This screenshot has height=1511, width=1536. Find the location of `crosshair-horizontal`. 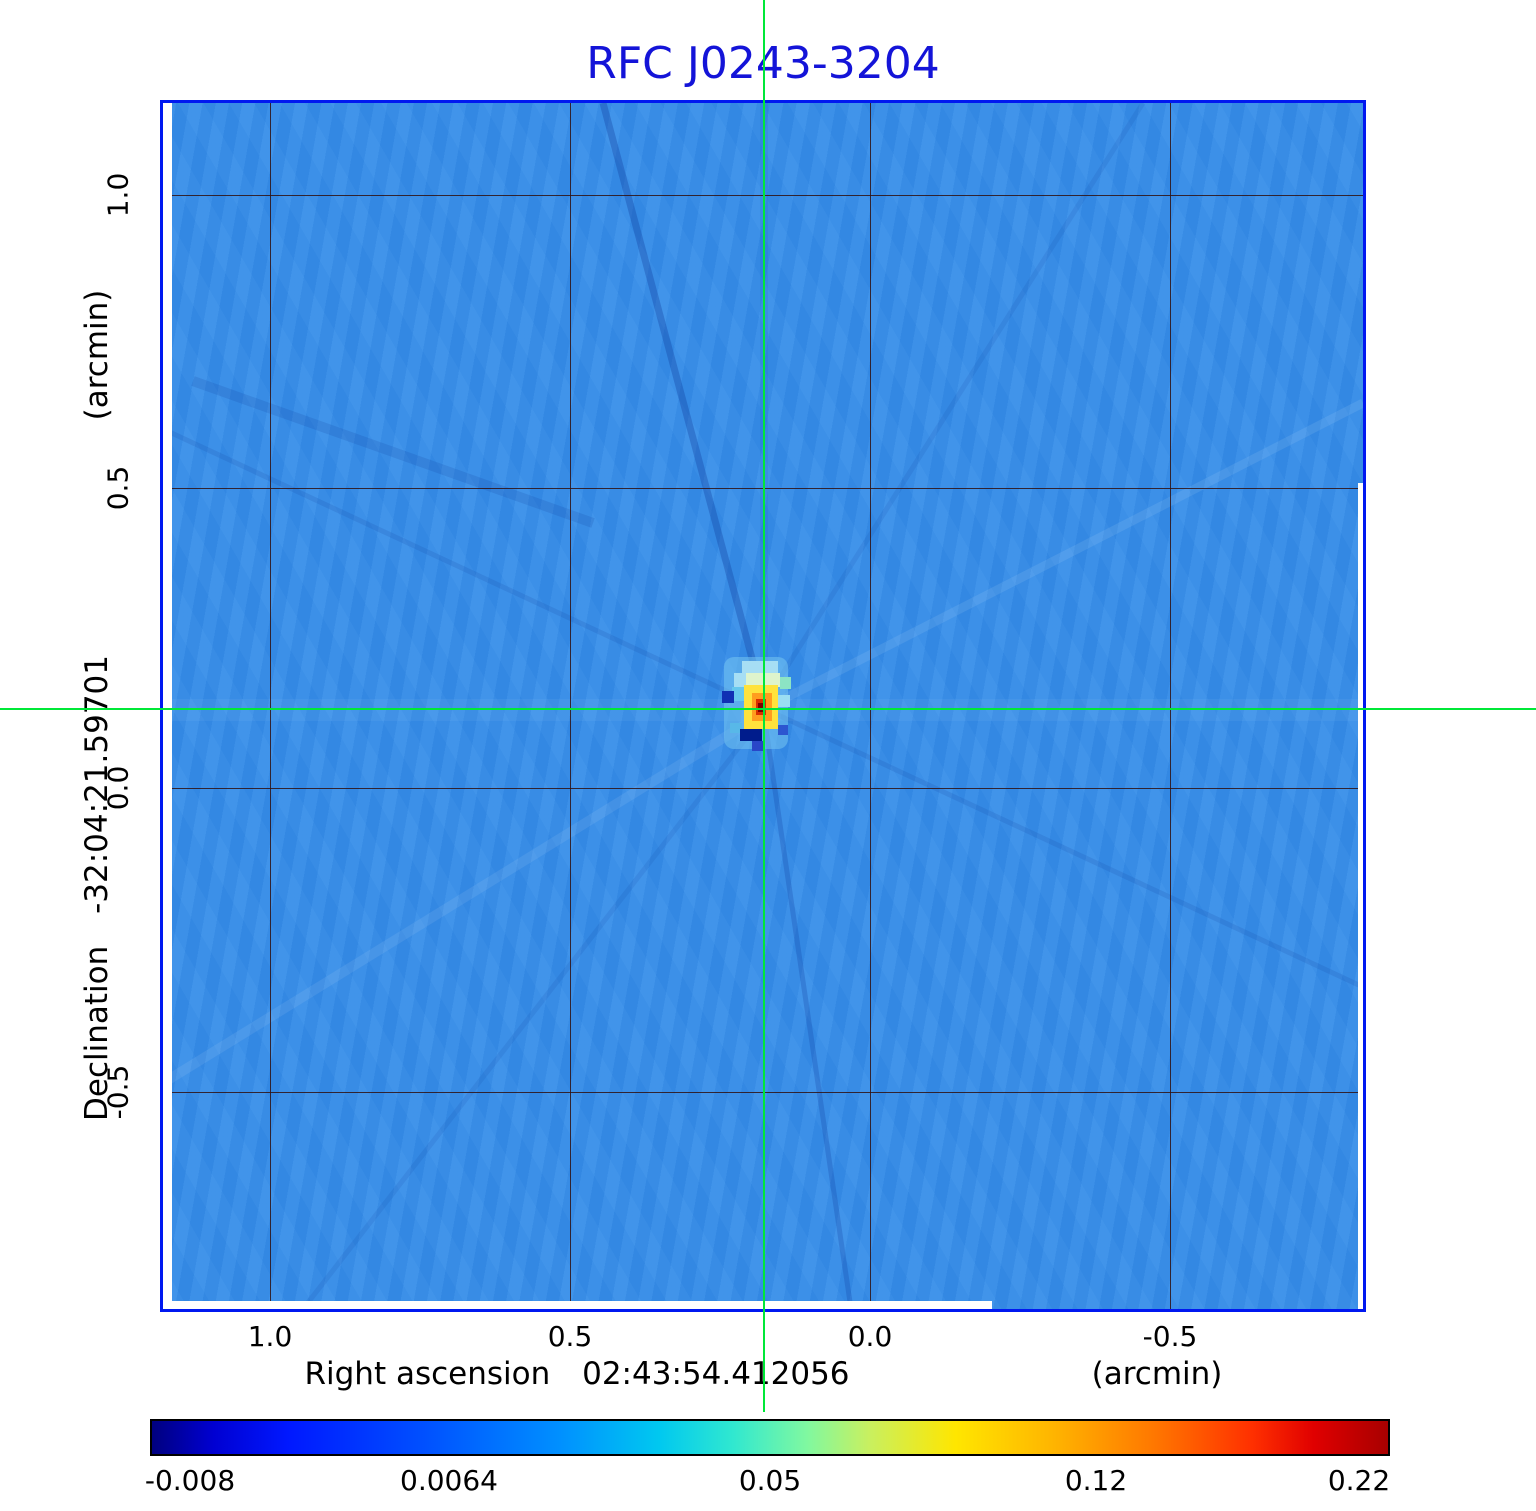

crosshair-horizontal is located at coordinates (768, 709).